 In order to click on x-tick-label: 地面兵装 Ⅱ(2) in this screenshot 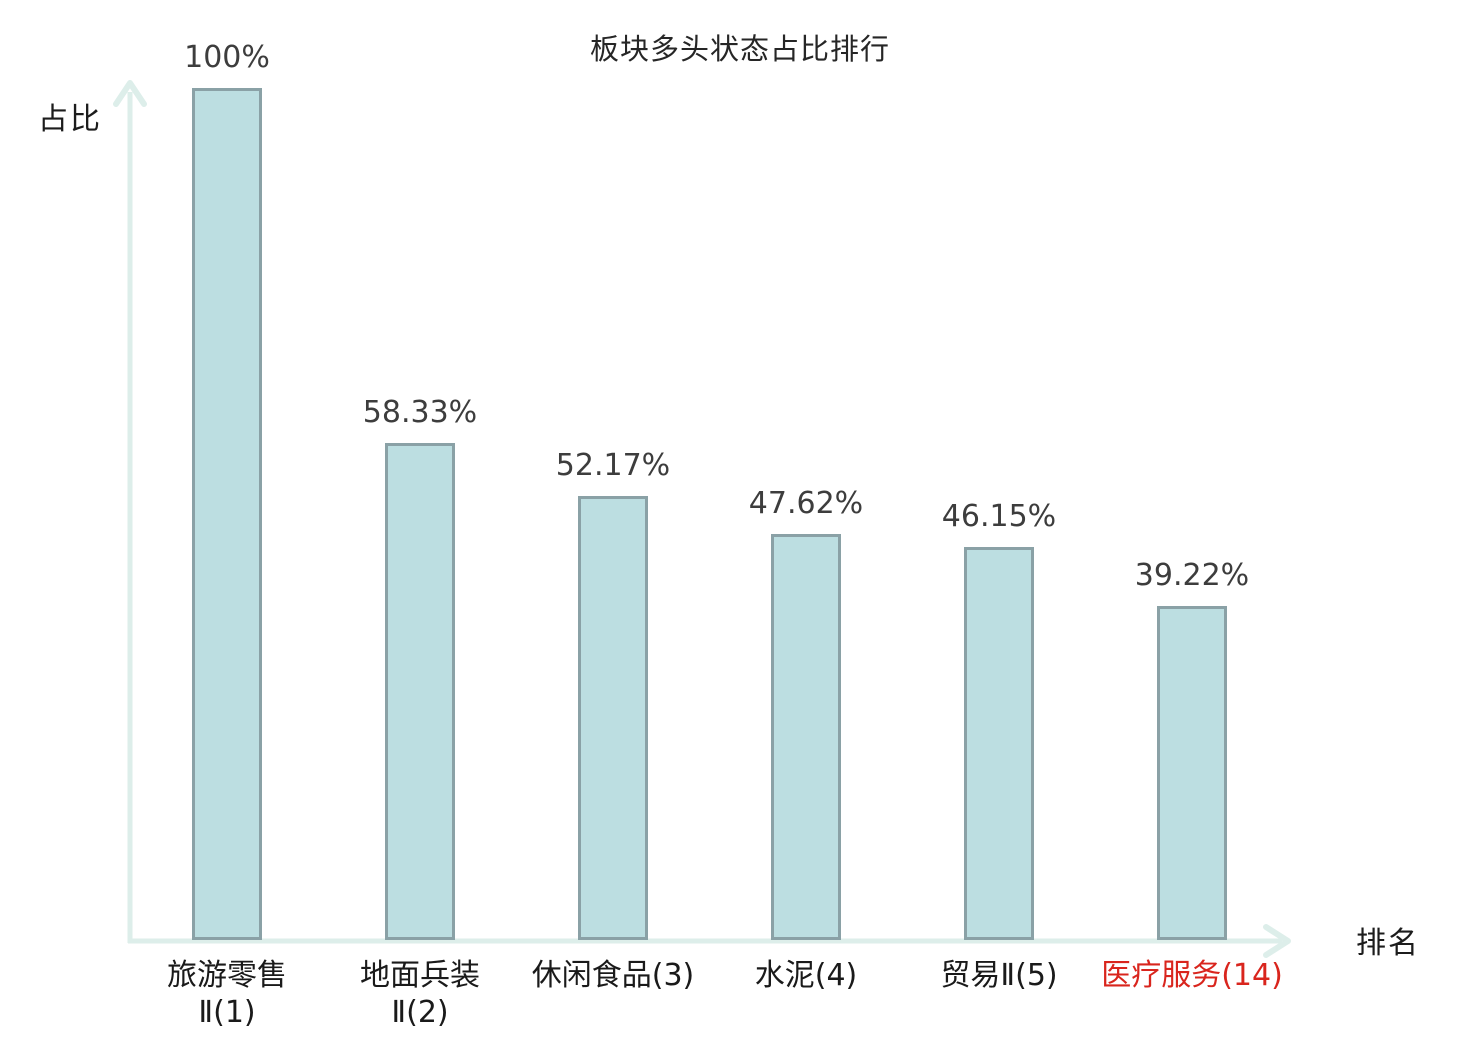, I will do `click(420, 994)`.